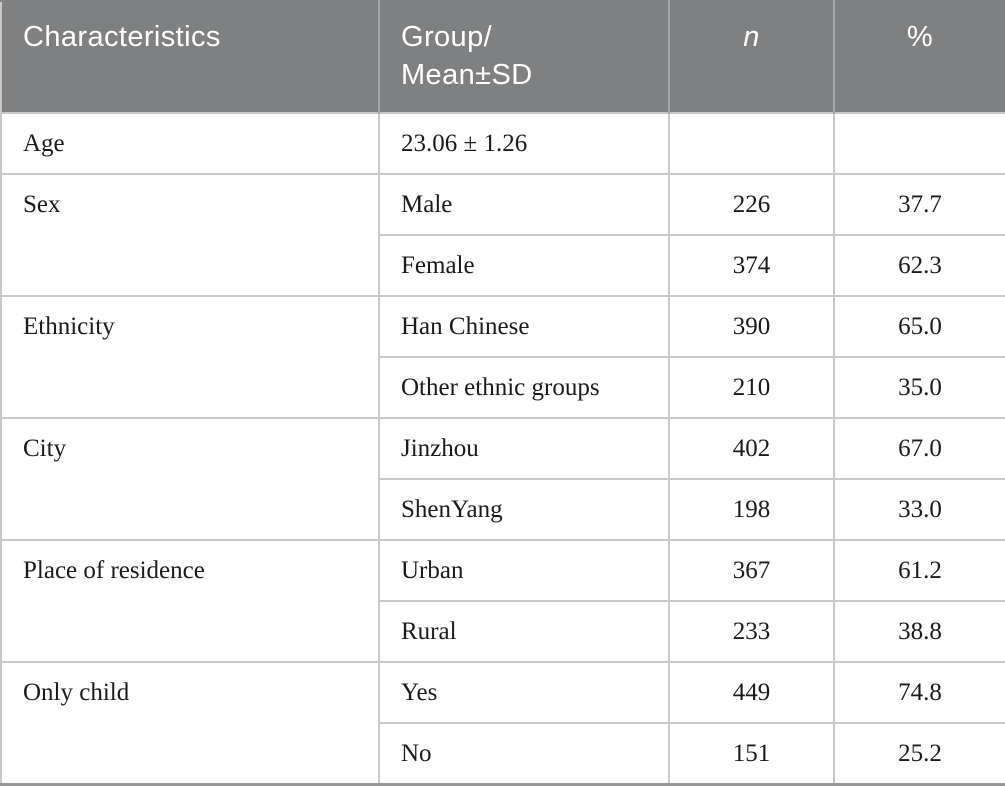  I want to click on table-row: Rural 233 38.8, so click(503, 631).